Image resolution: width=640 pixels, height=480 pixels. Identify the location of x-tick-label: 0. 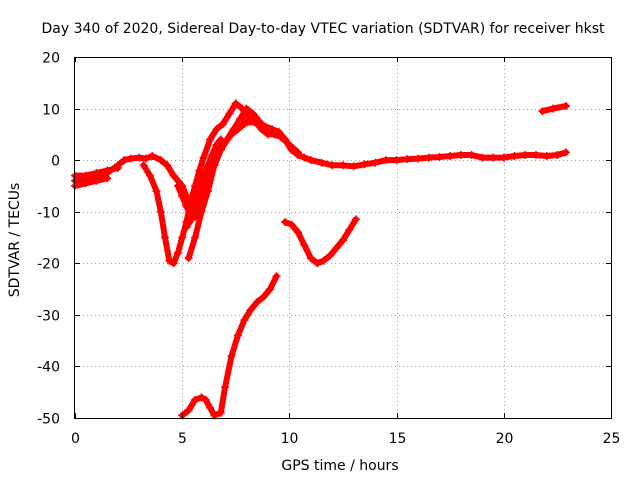
(75, 439).